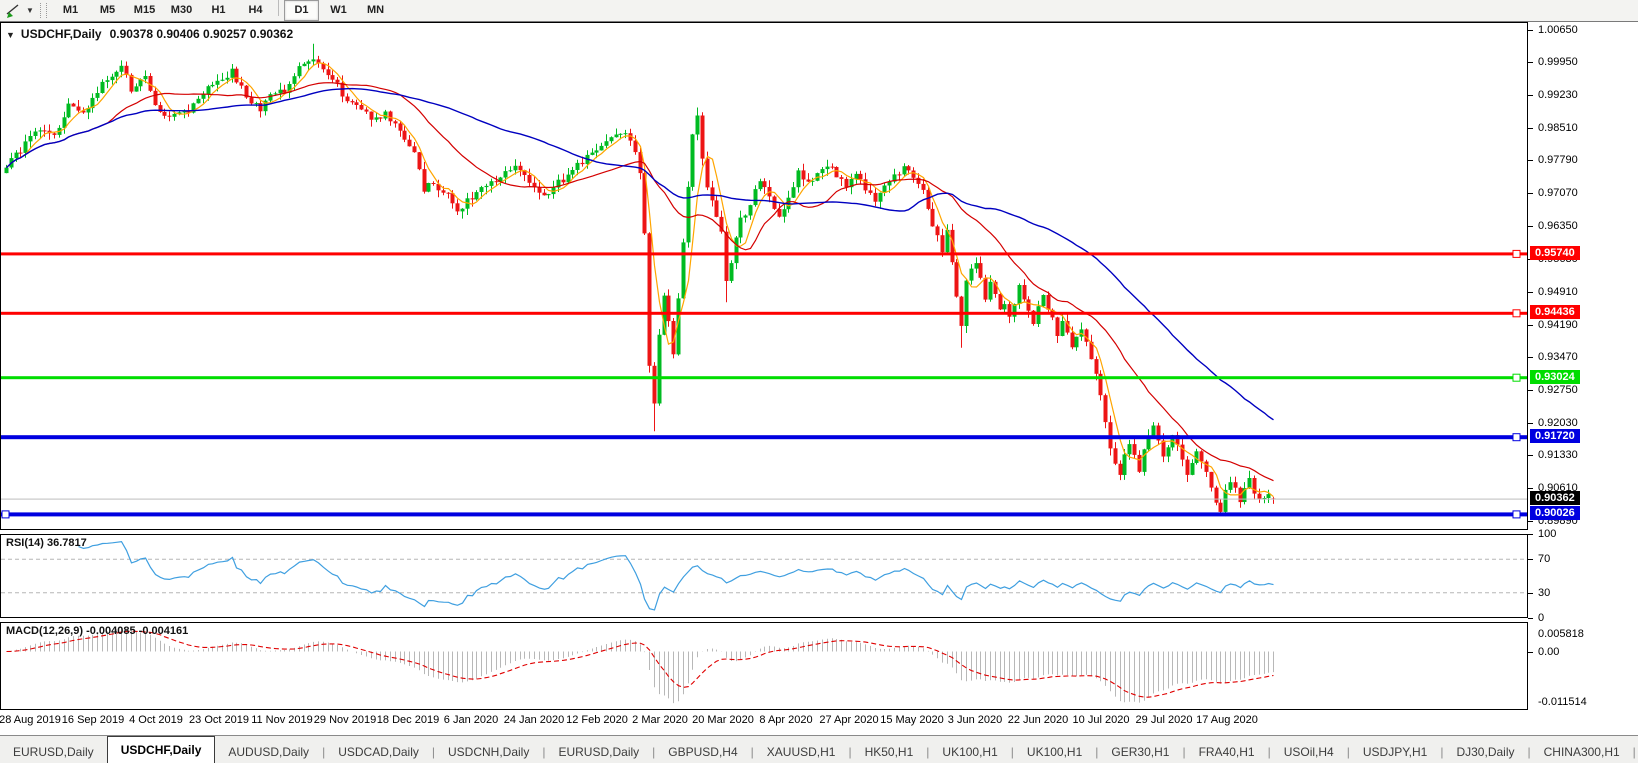 This screenshot has height=763, width=1638. What do you see at coordinates (181, 10) in the screenshot?
I see `timeframe-button-m30: M30` at bounding box center [181, 10].